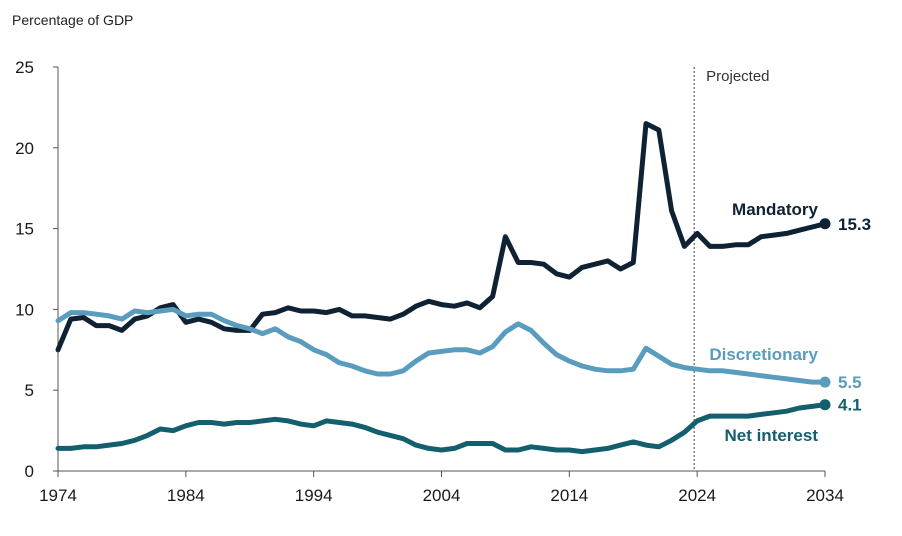 This screenshot has height=536, width=902. Describe the element at coordinates (442, 495) in the screenshot. I see `x-tick-label: 2004` at that location.